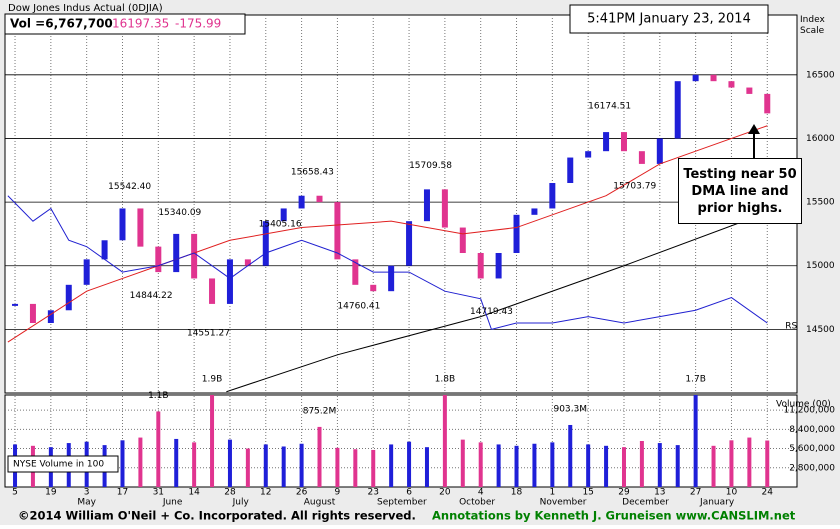 Image resolution: width=840 pixels, height=529 pixels. What do you see at coordinates (302, 493) in the screenshot?
I see `x-tick-label: 26` at bounding box center [302, 493].